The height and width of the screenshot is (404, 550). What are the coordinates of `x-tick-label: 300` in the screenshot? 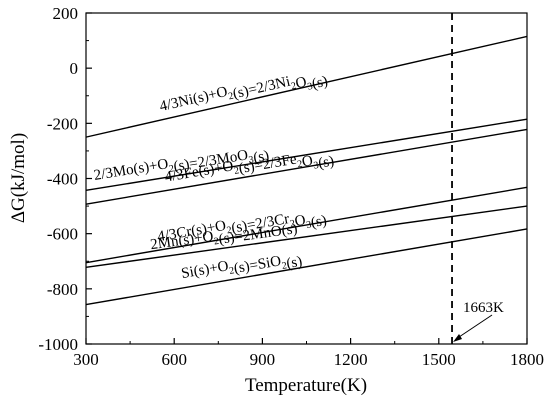 It's located at (86, 359).